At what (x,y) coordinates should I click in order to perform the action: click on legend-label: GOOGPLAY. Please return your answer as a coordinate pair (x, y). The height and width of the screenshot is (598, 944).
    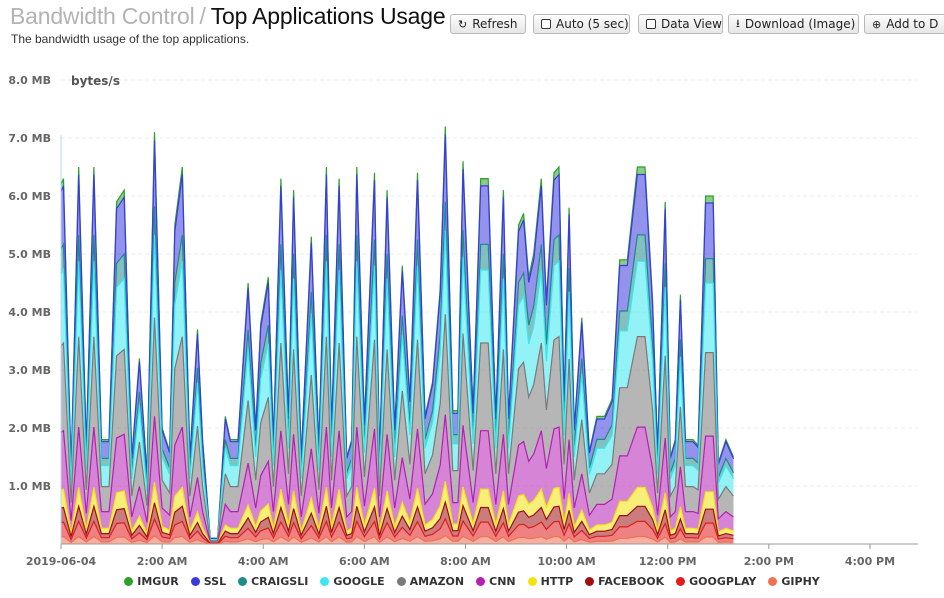
    Looking at the image, I should click on (723, 581).